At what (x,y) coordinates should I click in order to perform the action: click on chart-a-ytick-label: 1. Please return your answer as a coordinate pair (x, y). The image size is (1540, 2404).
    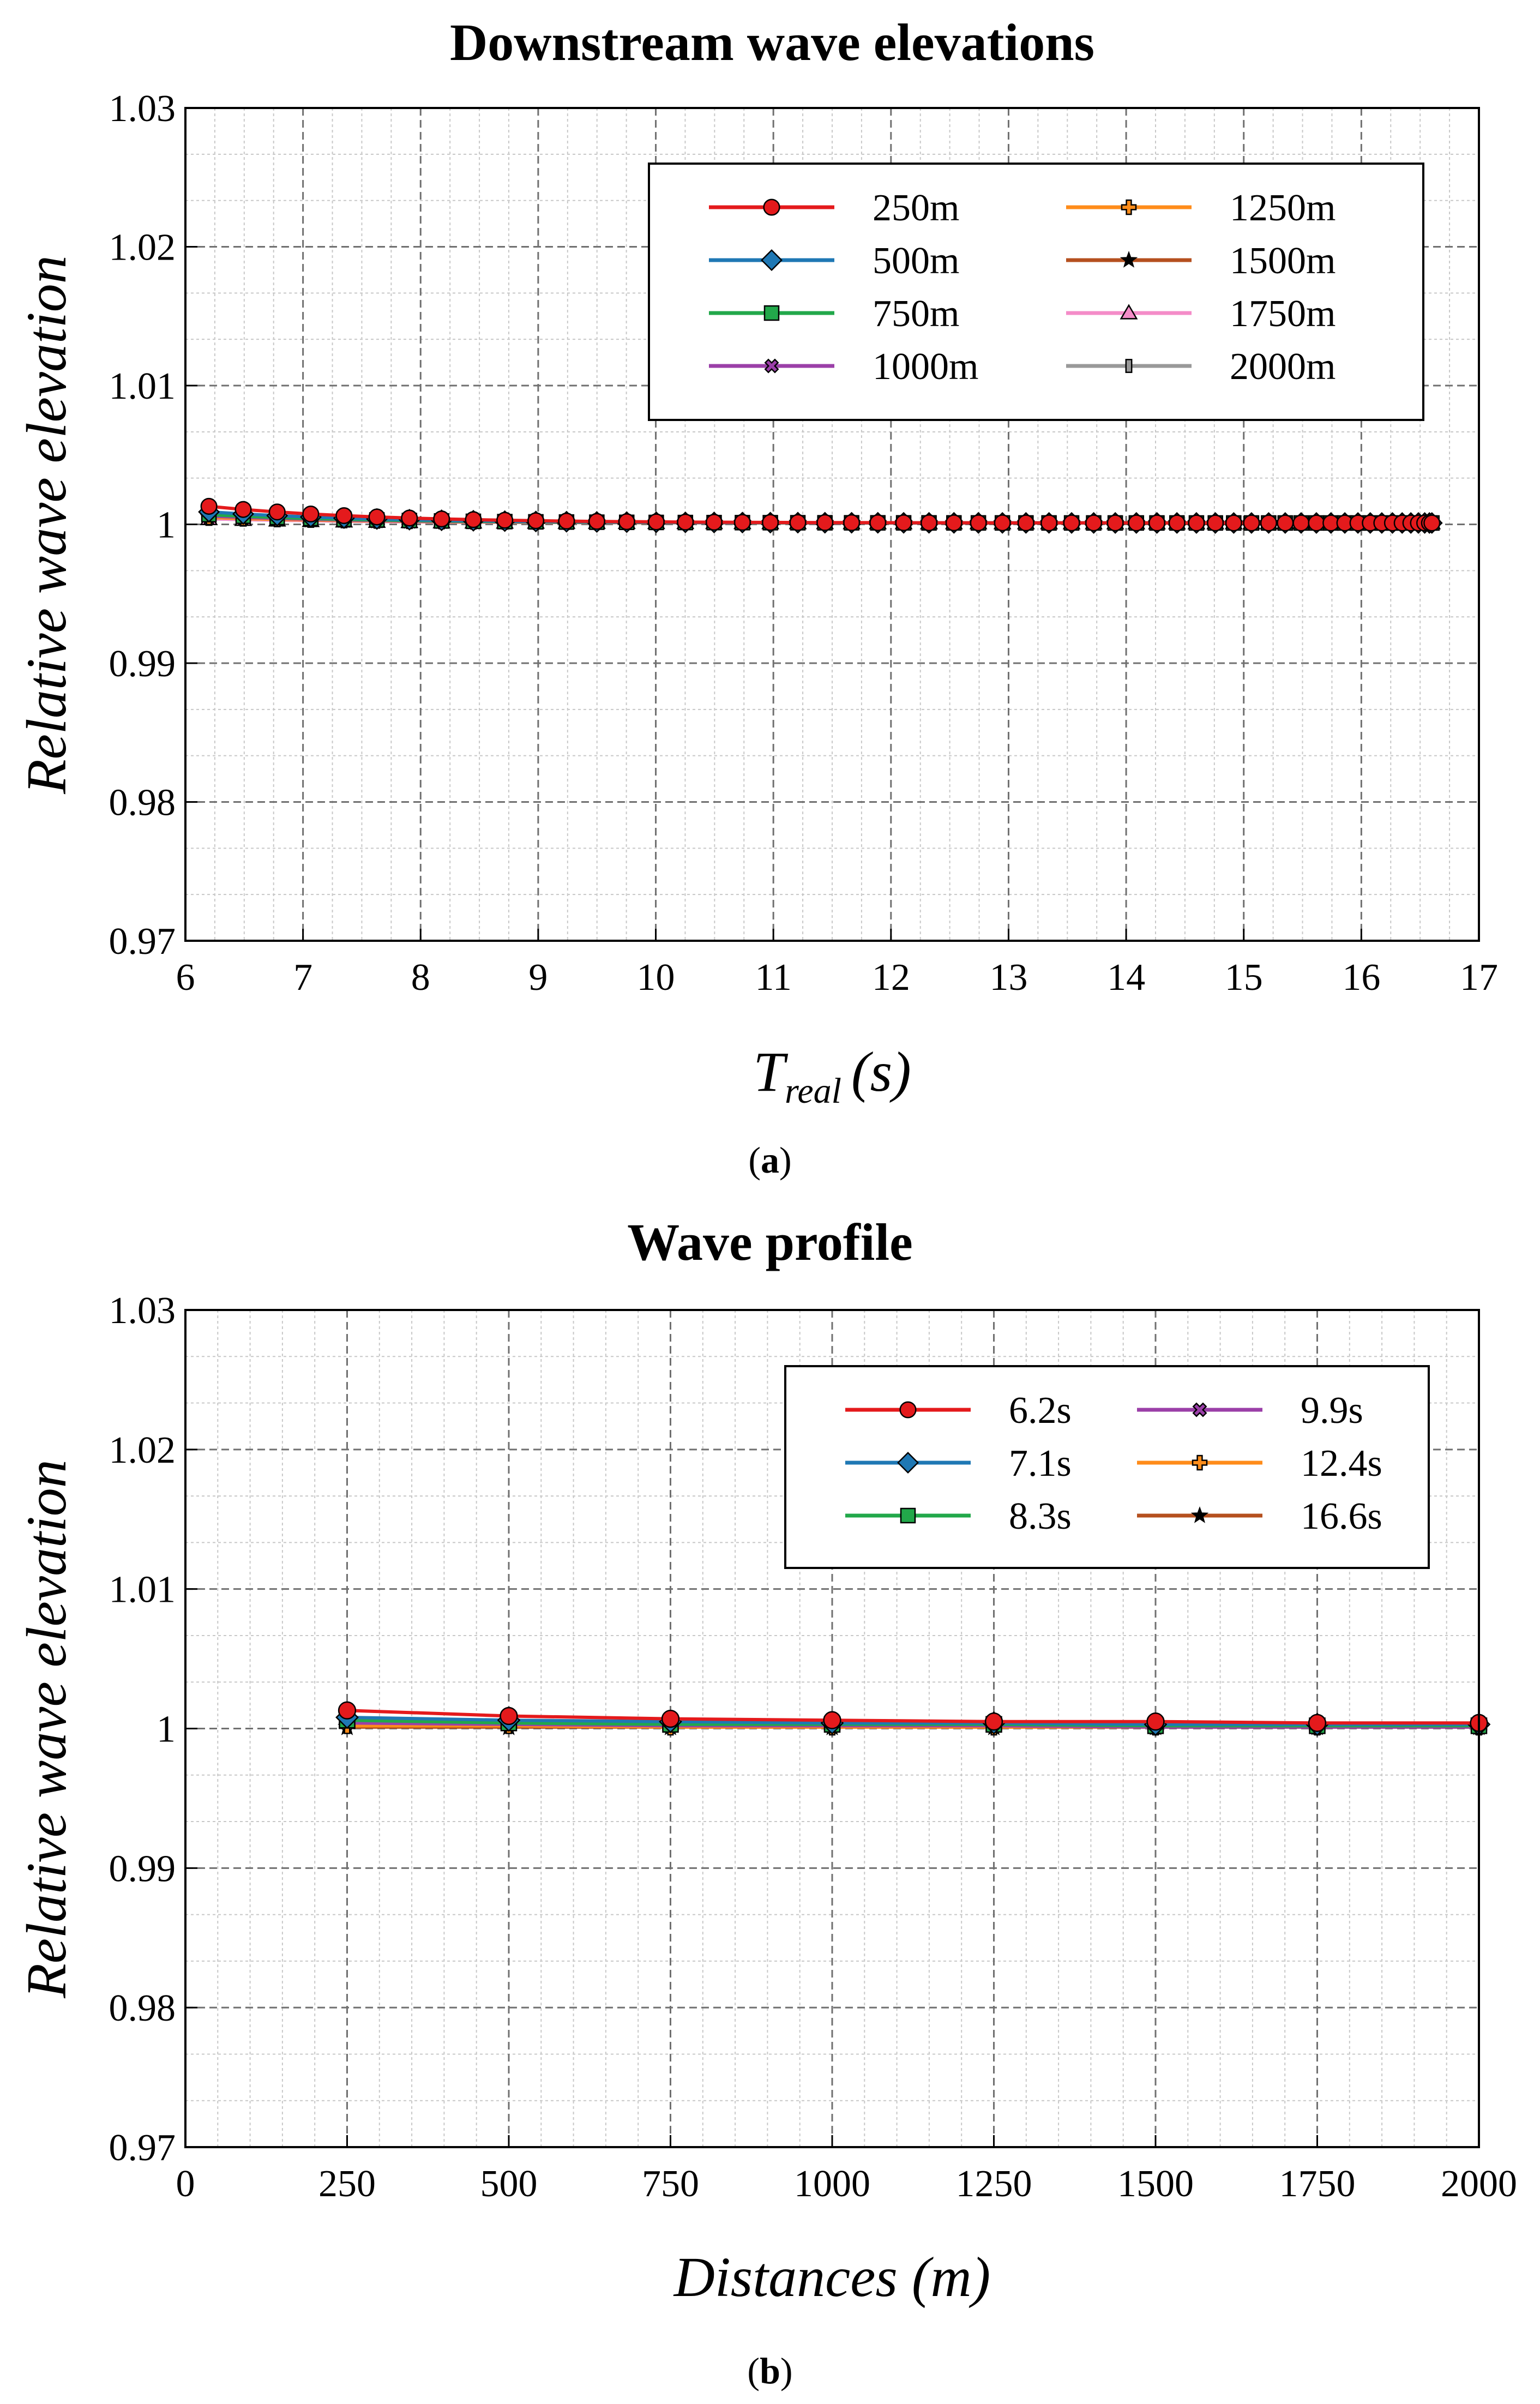
    Looking at the image, I should click on (167, 525).